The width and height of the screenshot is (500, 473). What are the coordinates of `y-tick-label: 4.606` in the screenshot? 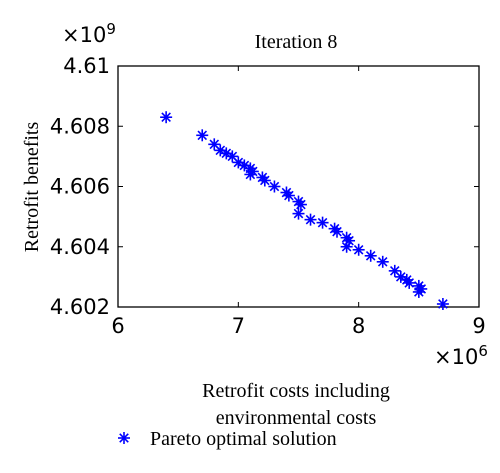 It's located at (80, 187).